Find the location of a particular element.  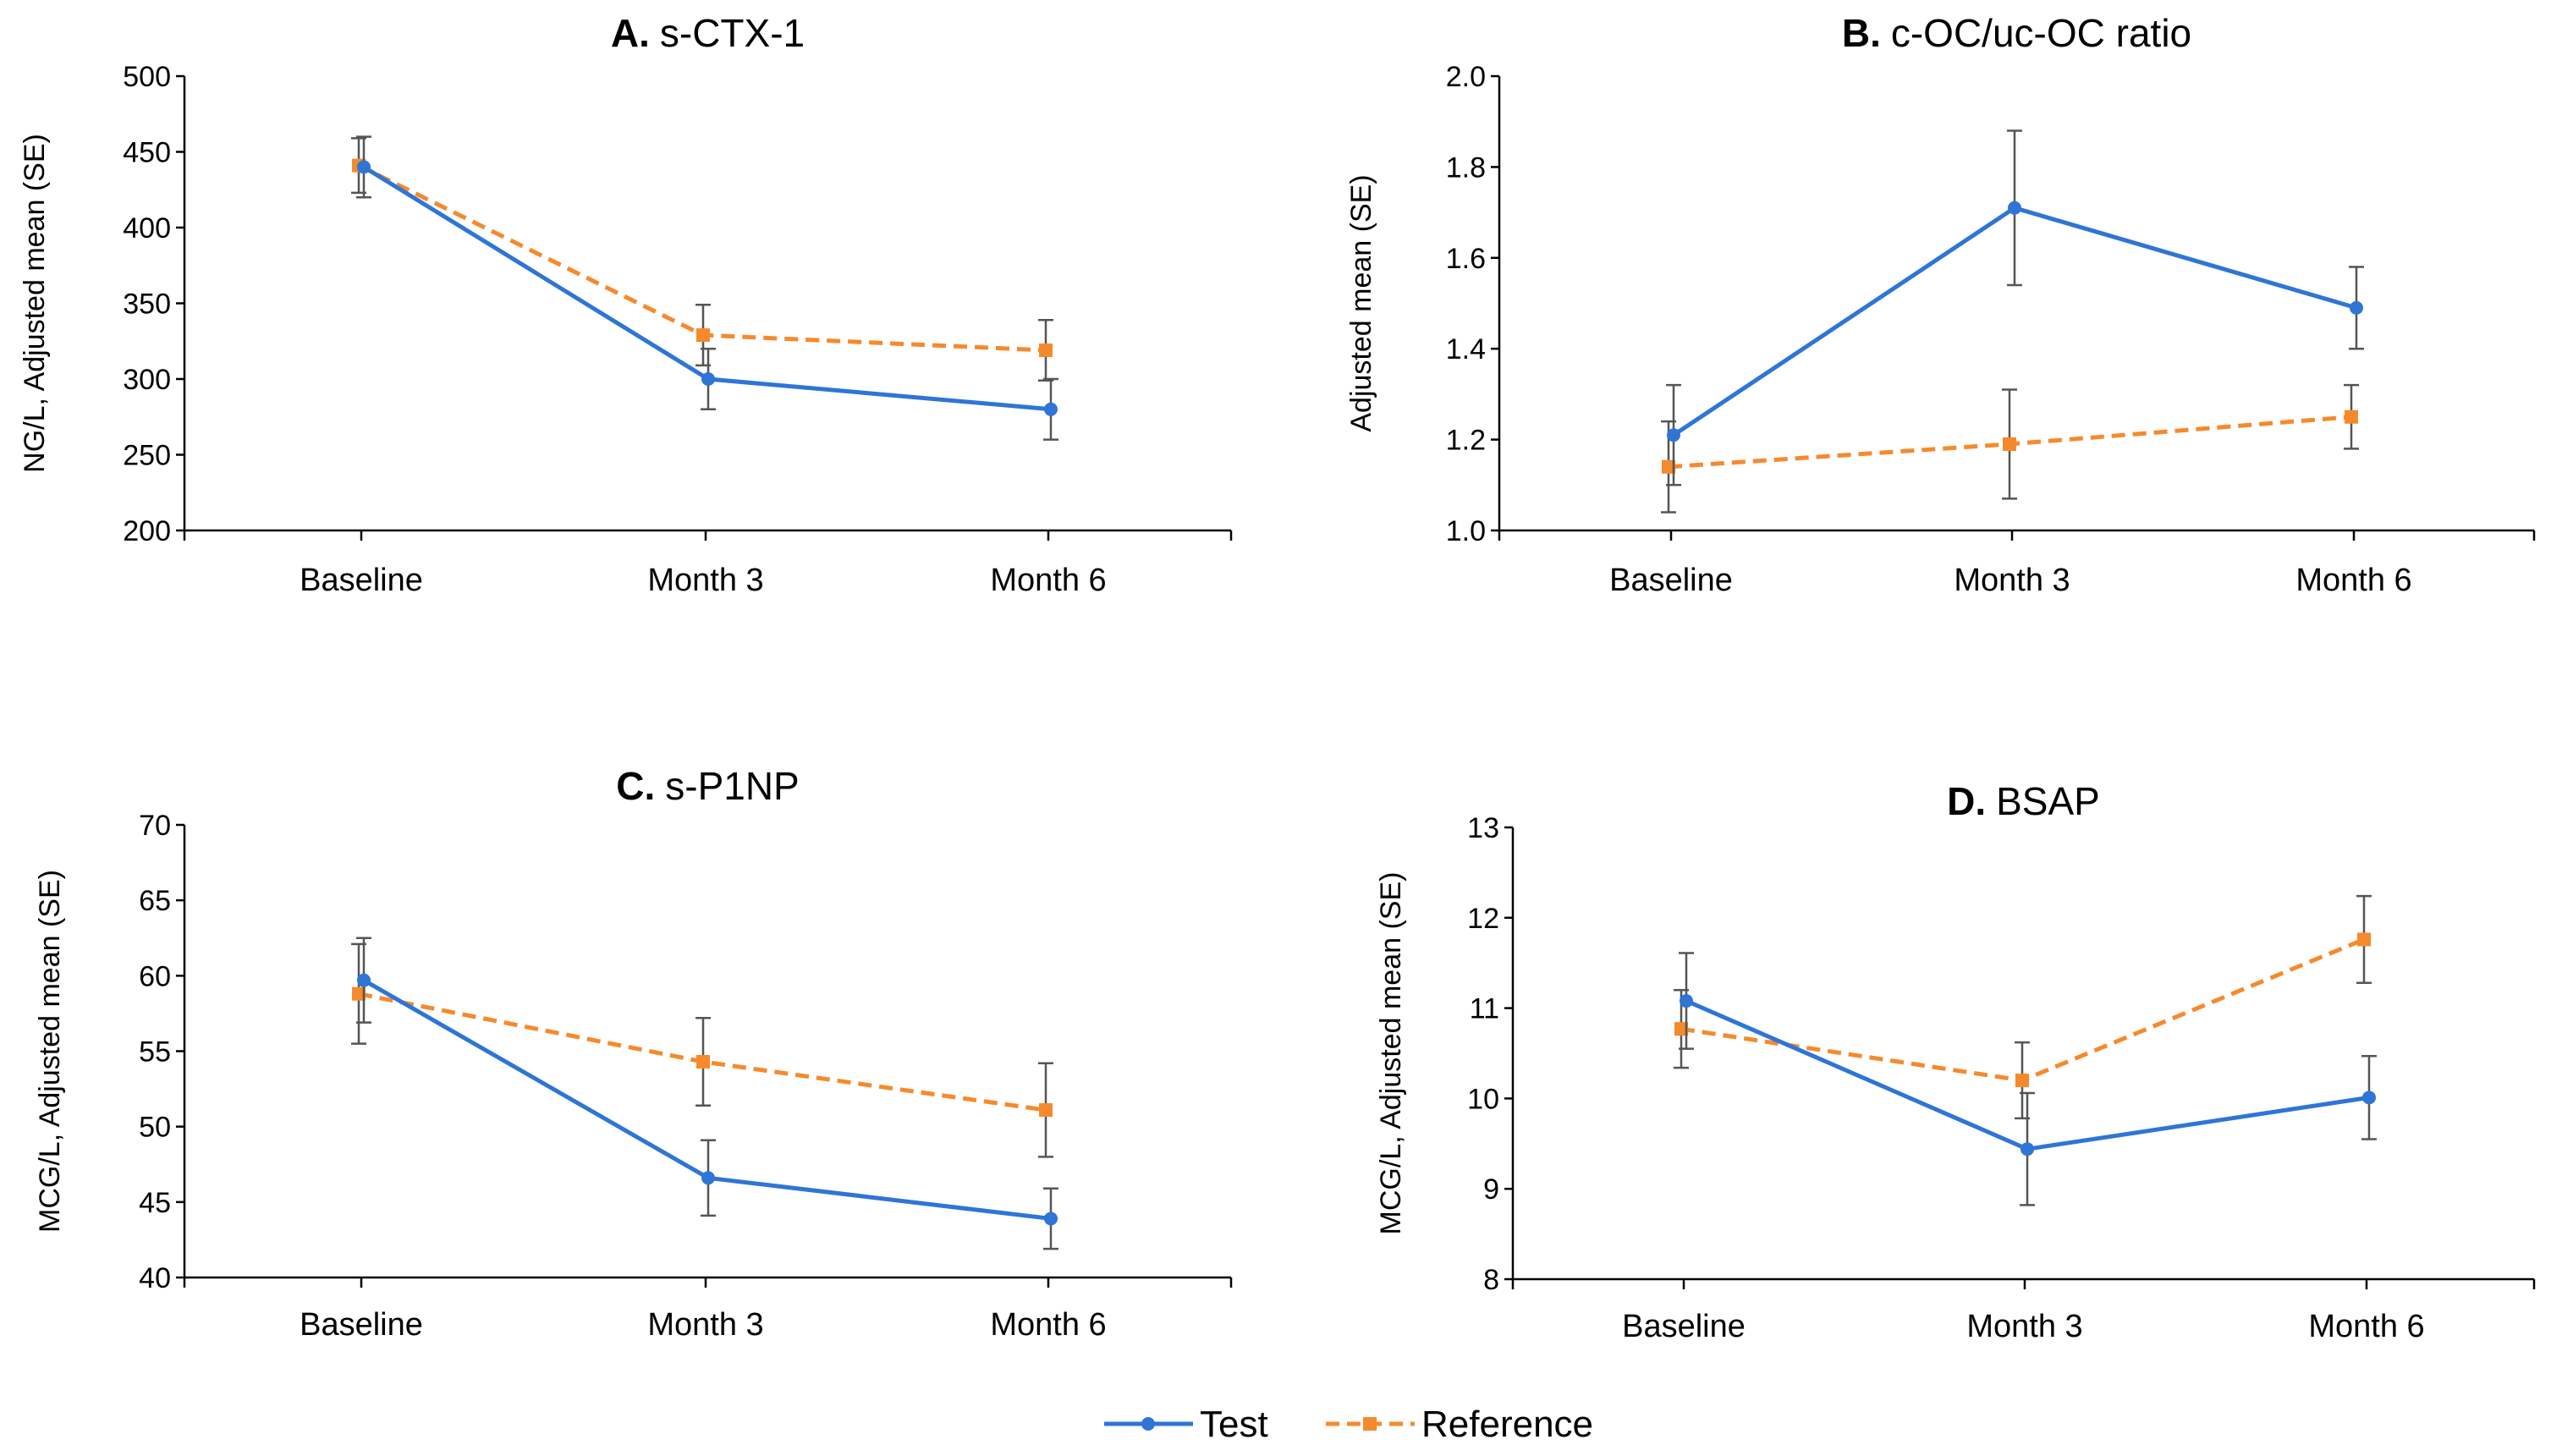

legend-reference-label: Reference is located at coordinates (1507, 1424).